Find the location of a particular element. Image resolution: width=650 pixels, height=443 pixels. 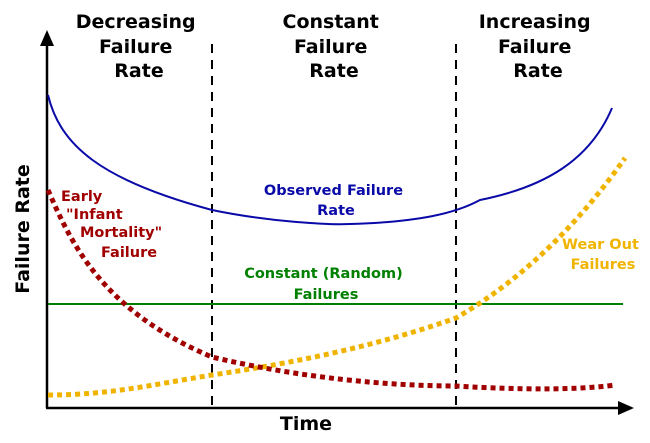

y-axis-arrow is located at coordinates (47, 38).